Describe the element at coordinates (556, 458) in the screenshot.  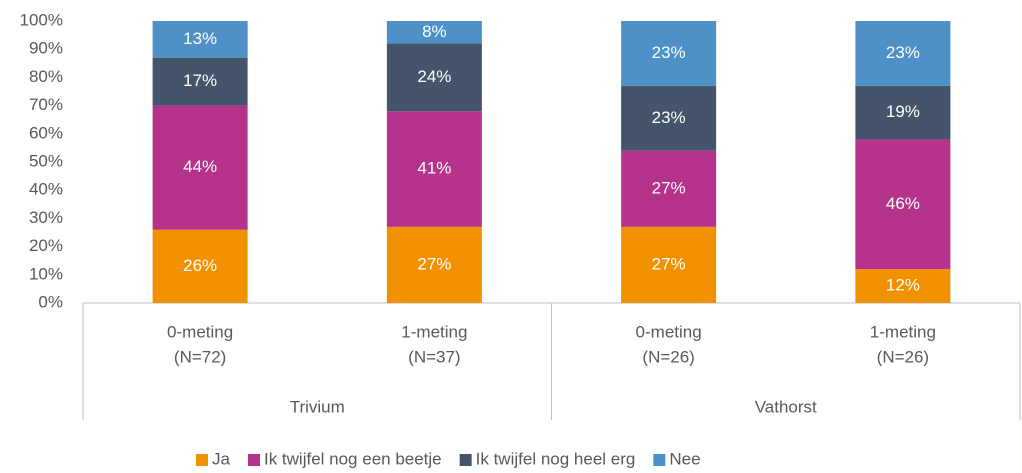
I see `legend-label: Ik twijfel nog heel erg` at that location.